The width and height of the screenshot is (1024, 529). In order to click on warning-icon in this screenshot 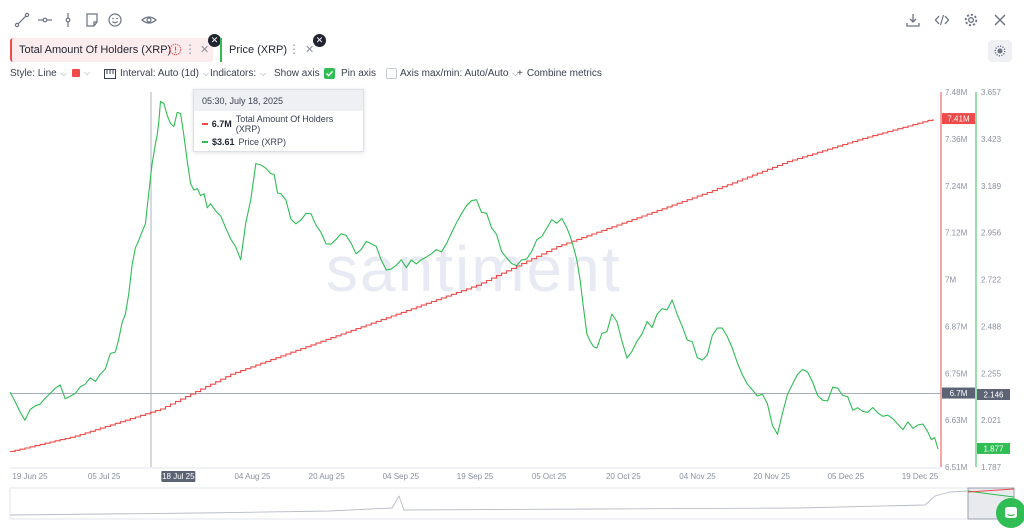, I will do `click(175, 49)`.